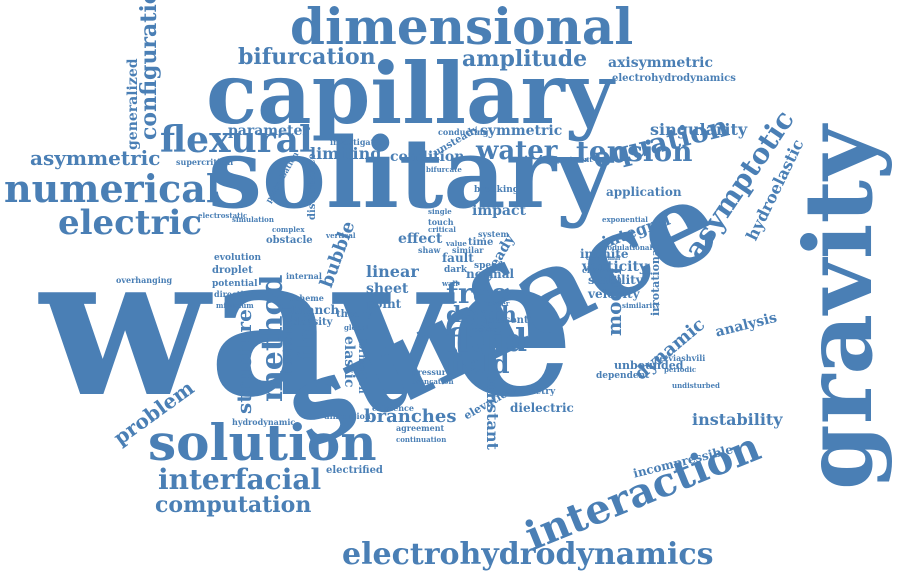  I want to click on cloud-word: value, so click(456, 243).